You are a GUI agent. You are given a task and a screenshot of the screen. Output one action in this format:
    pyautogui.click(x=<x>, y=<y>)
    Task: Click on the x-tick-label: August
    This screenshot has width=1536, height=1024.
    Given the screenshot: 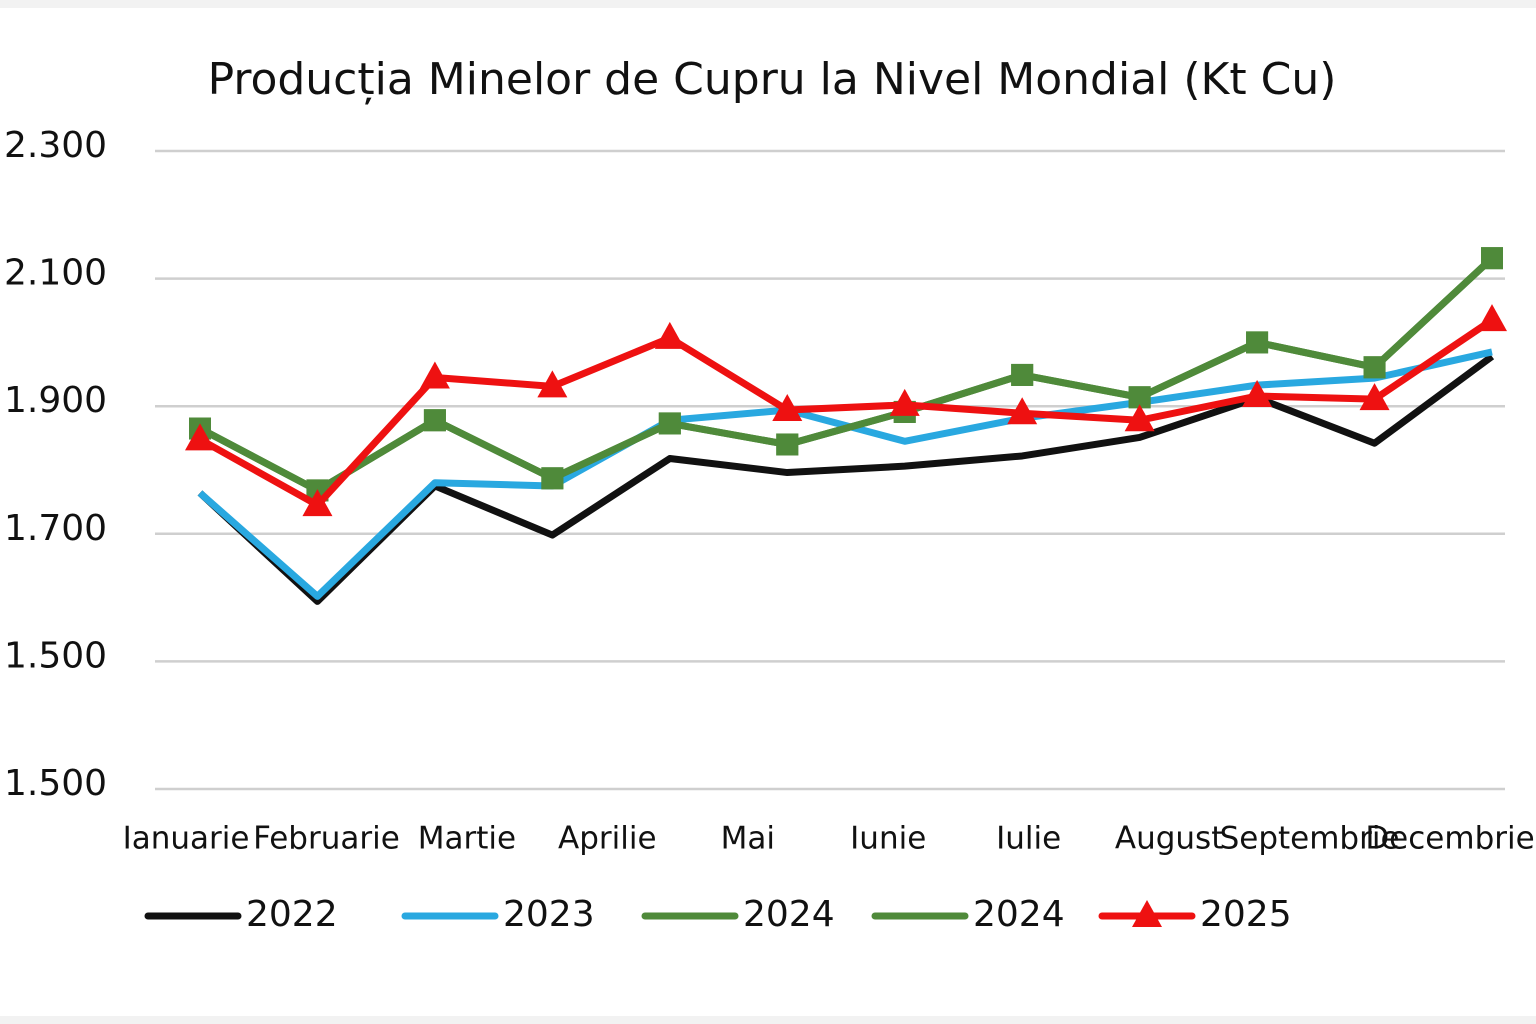 What is the action you would take?
    pyautogui.click(x=1169, y=839)
    